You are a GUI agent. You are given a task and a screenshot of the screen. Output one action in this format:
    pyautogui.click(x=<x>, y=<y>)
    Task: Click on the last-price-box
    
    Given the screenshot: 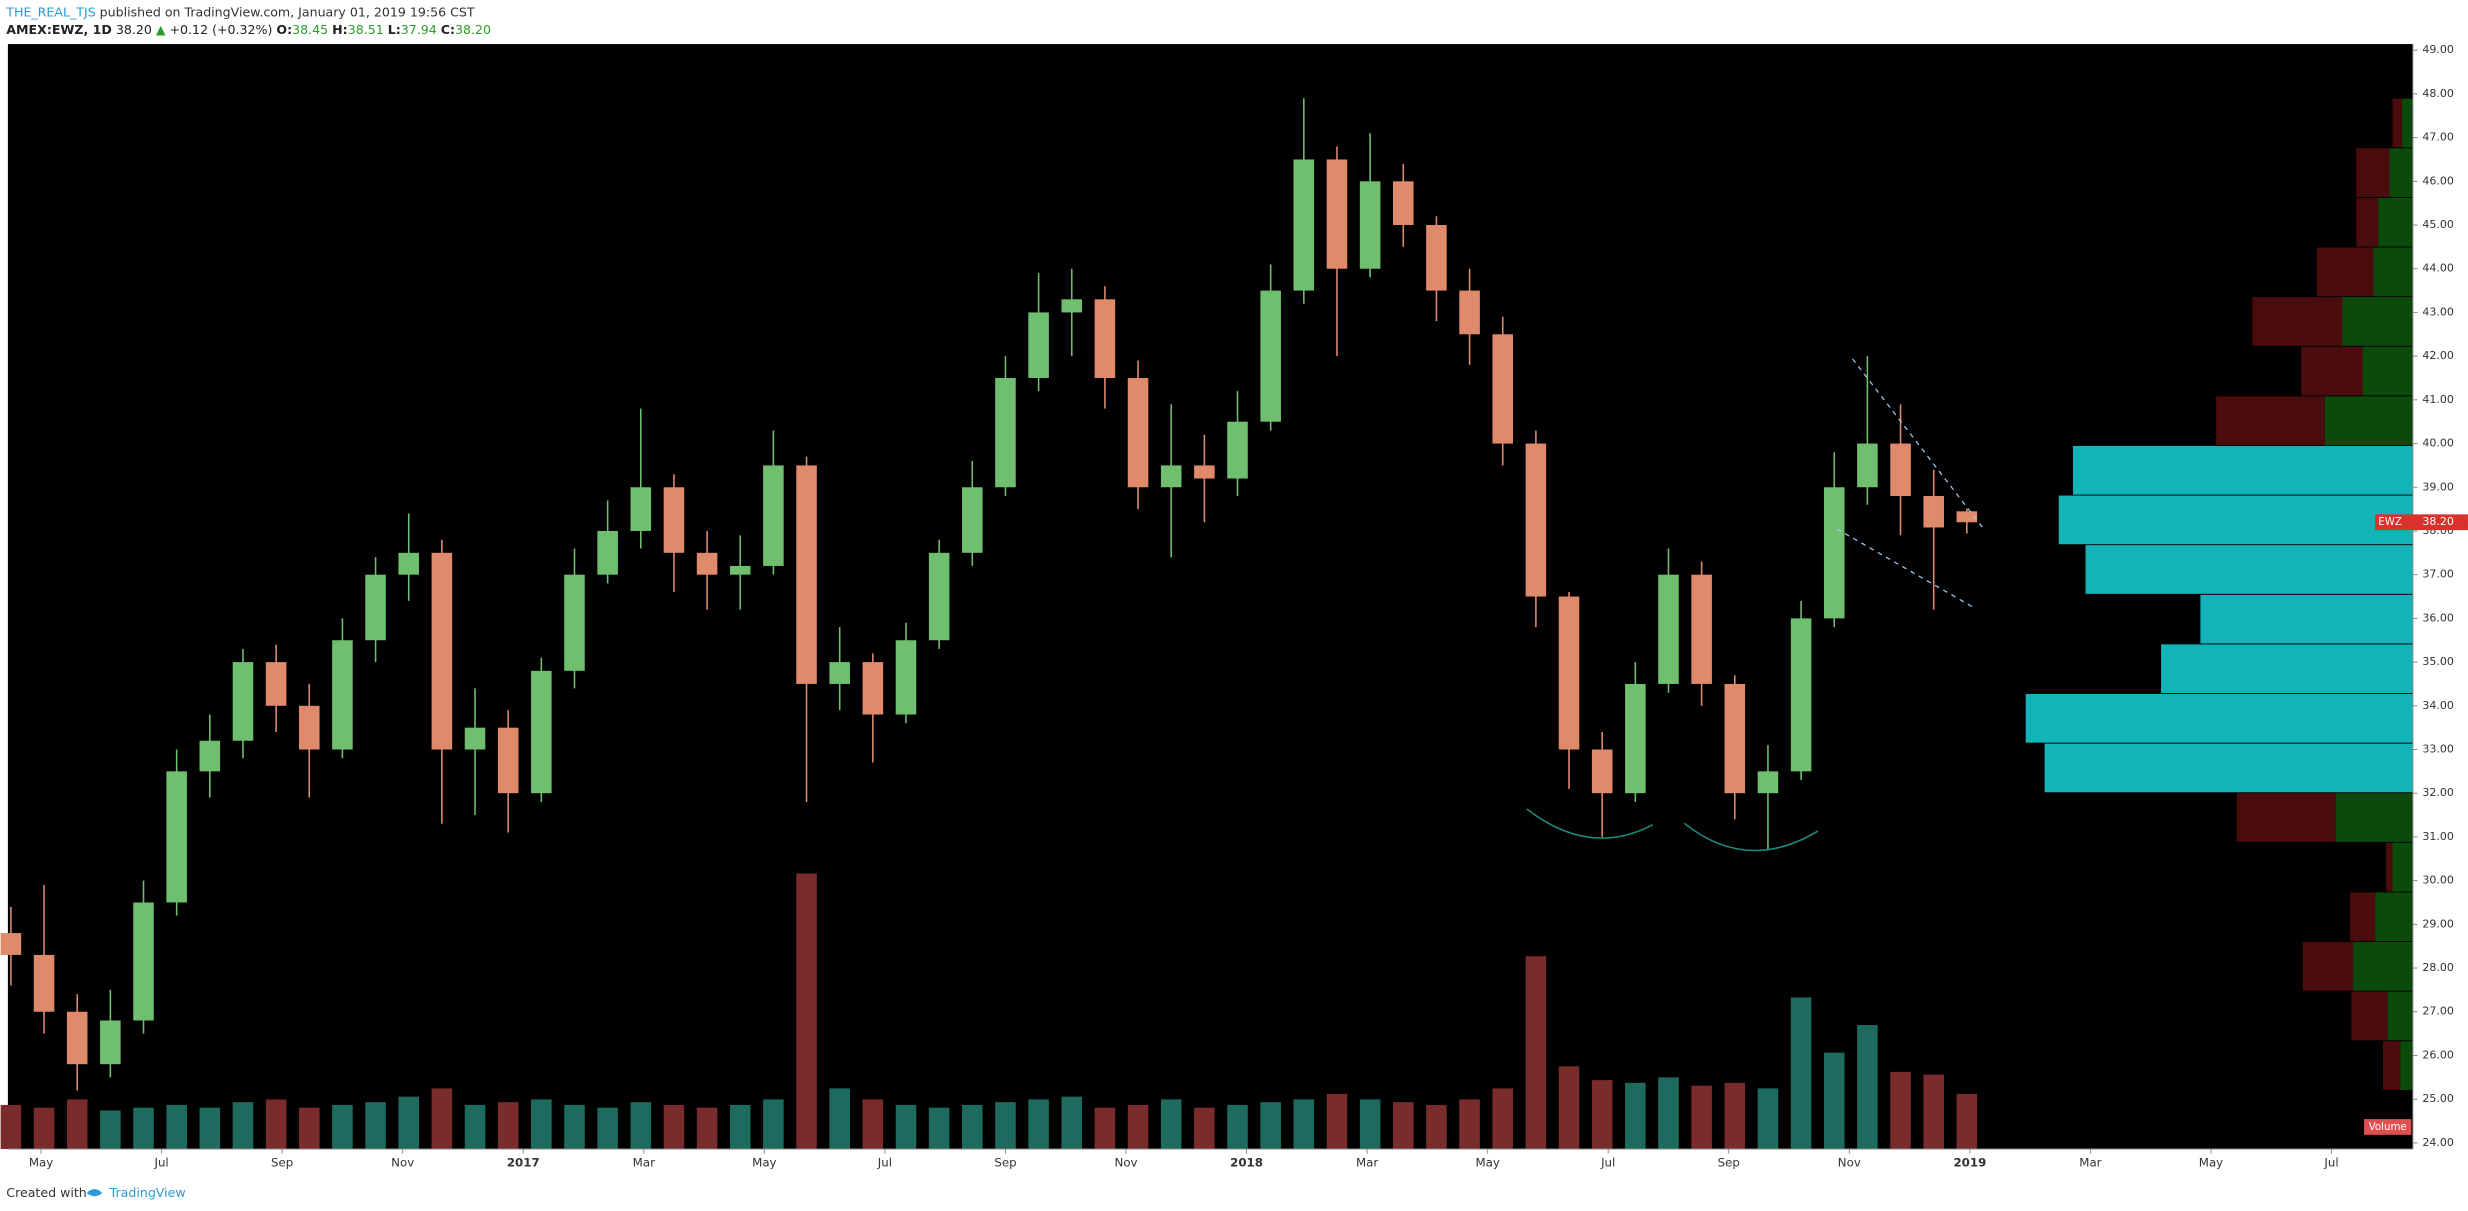 What is the action you would take?
    pyautogui.click(x=2421, y=522)
    